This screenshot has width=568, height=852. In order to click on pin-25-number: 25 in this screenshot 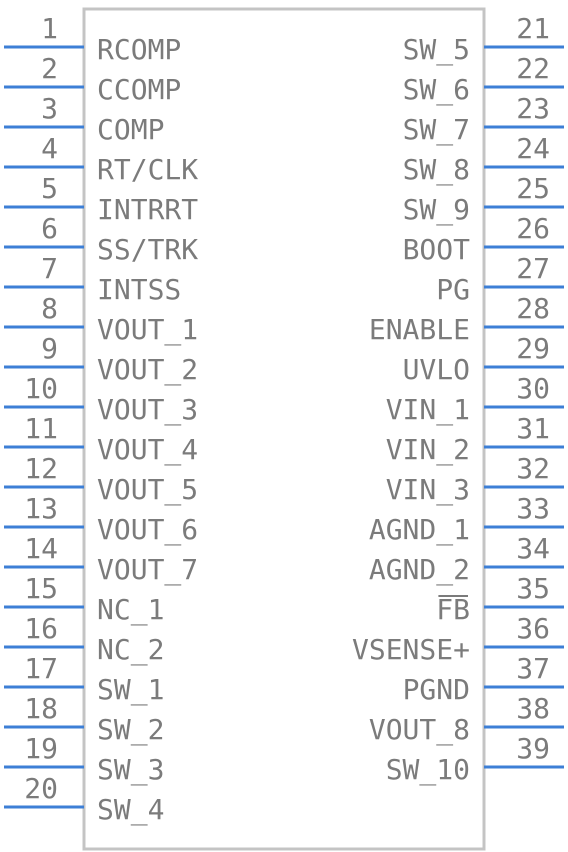, I will do `click(533, 188)`.